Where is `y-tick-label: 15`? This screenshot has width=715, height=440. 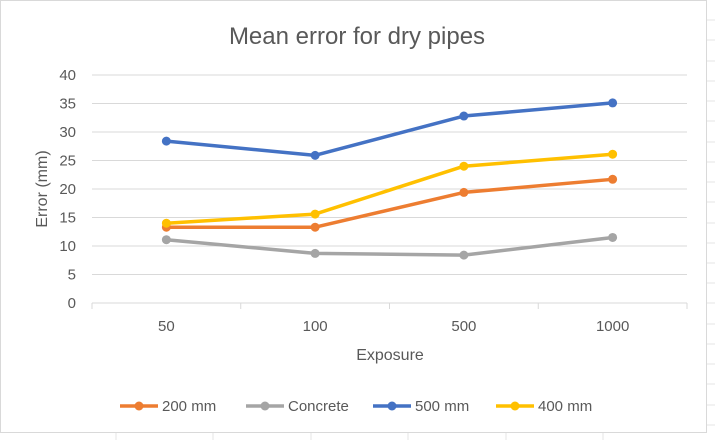 y-tick-label: 15 is located at coordinates (67, 218).